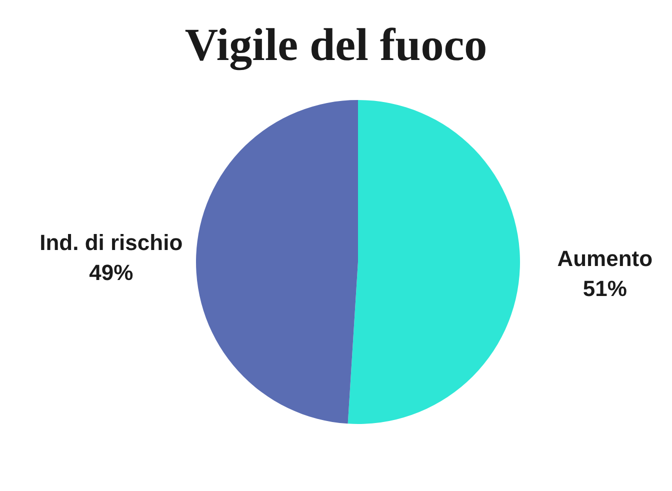 The image size is (672, 491). What do you see at coordinates (605, 258) in the screenshot?
I see `slice-label: Aumento` at bounding box center [605, 258].